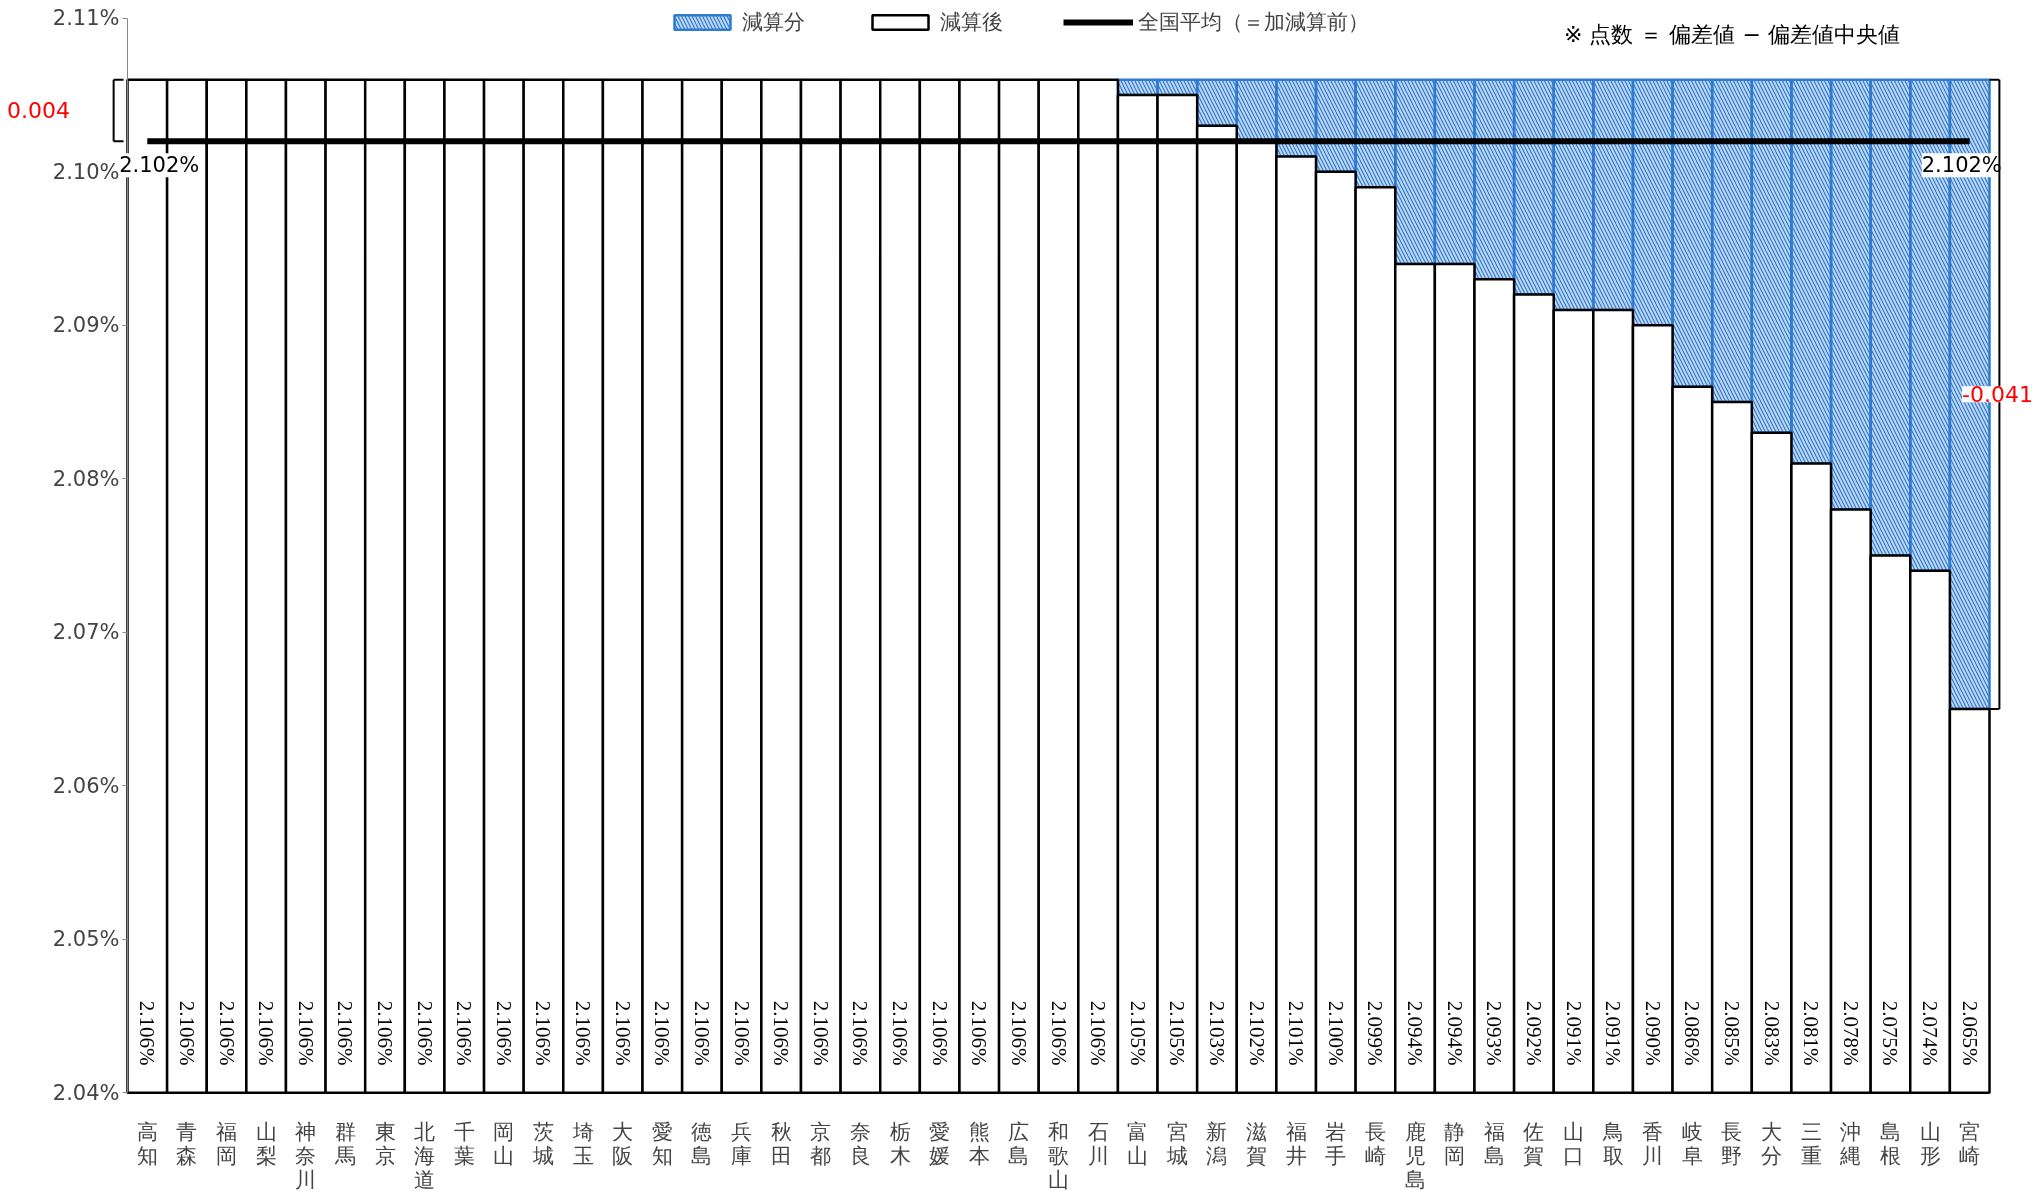 The image size is (2035, 1194). I want to click on x-tick-label: 山口, so click(1574, 1143).